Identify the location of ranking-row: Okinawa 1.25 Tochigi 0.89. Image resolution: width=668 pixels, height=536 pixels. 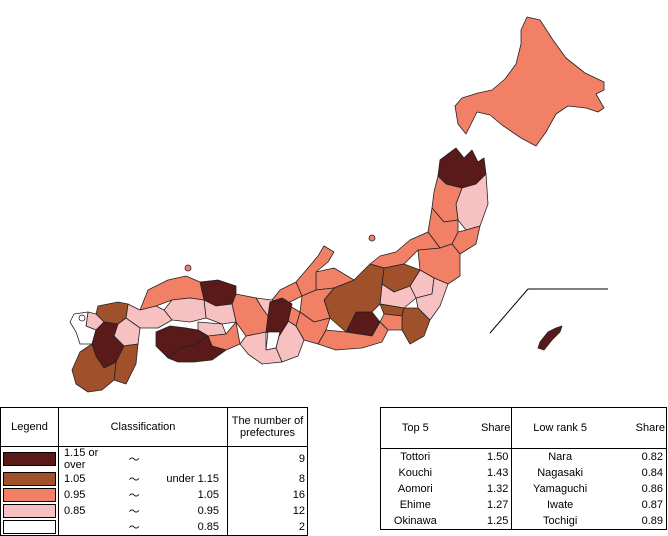
(523, 521).